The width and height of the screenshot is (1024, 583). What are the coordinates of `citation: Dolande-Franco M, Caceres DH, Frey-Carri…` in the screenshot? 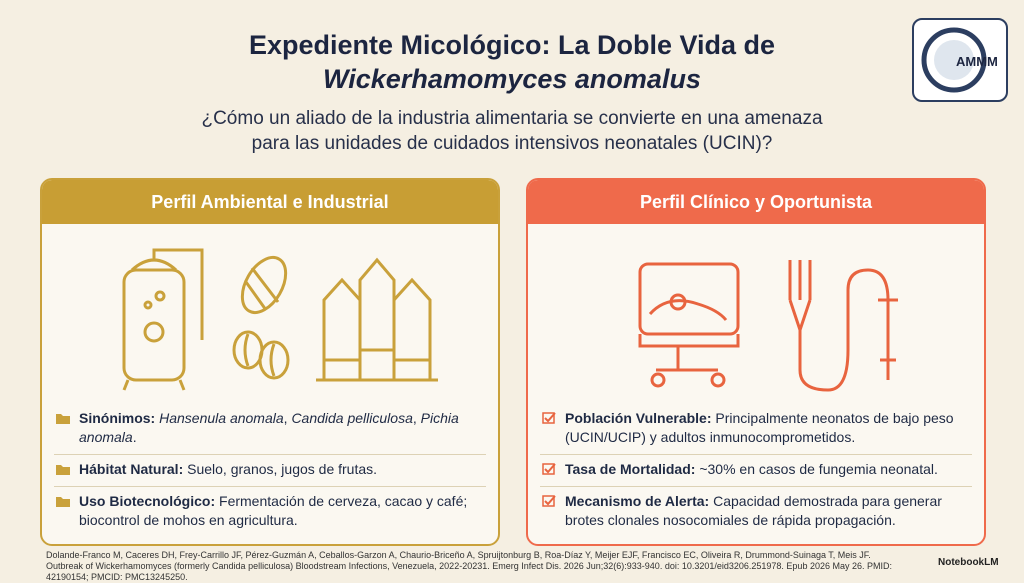 It's located at (469, 566).